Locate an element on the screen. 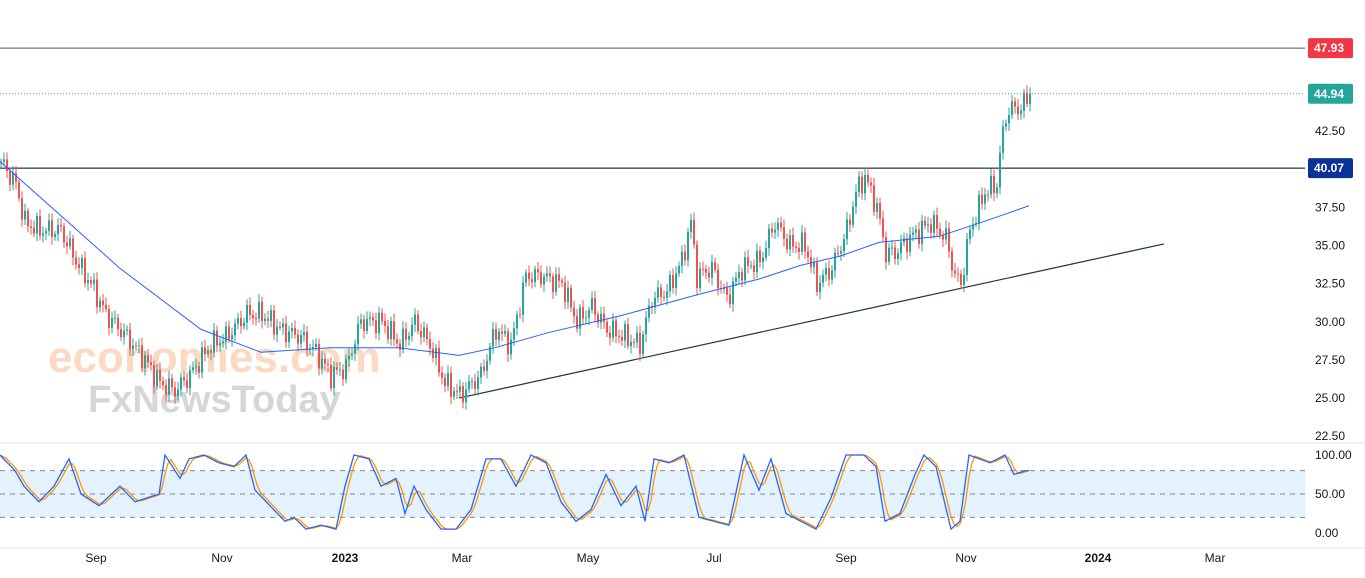 The width and height of the screenshot is (1365, 578). time-label: Jul is located at coordinates (713, 558).